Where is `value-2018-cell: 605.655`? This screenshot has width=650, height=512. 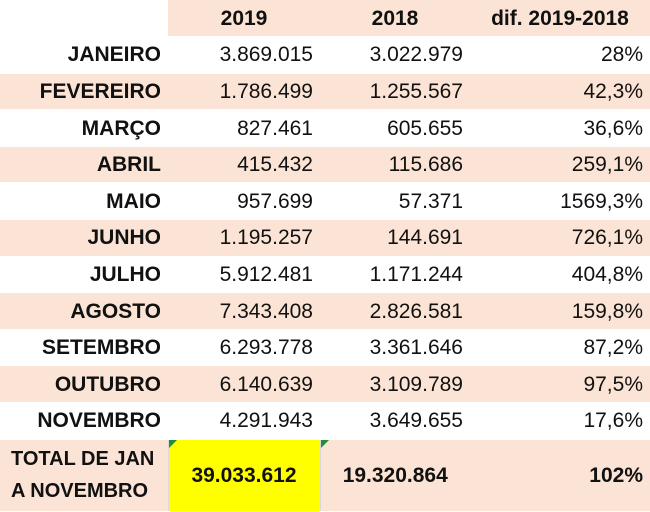
value-2018-cell: 605.655 is located at coordinates (395, 128).